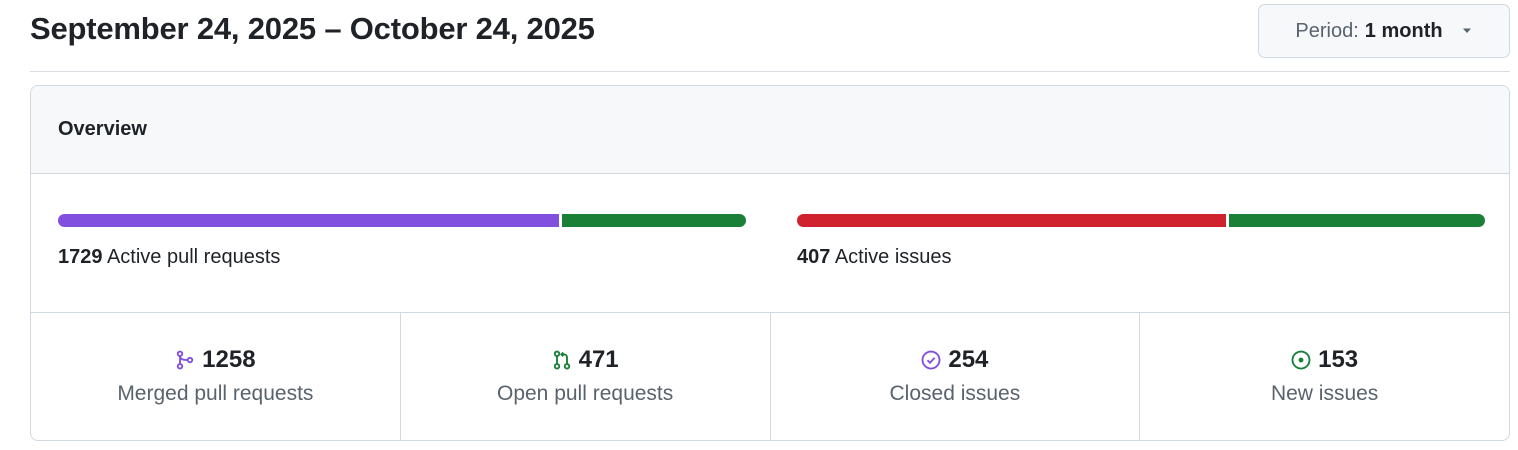 This screenshot has width=1518, height=450. Describe the element at coordinates (585, 393) in the screenshot. I see `open-pull-requests-label: Open pull requests` at that location.